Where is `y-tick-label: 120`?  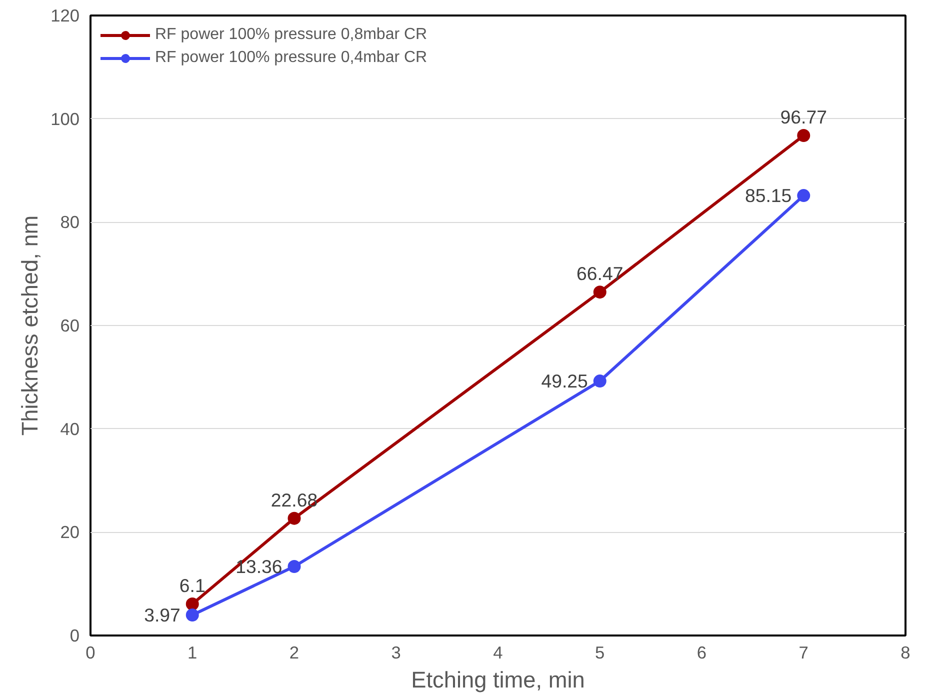
y-tick-label: 120 is located at coordinates (65, 16).